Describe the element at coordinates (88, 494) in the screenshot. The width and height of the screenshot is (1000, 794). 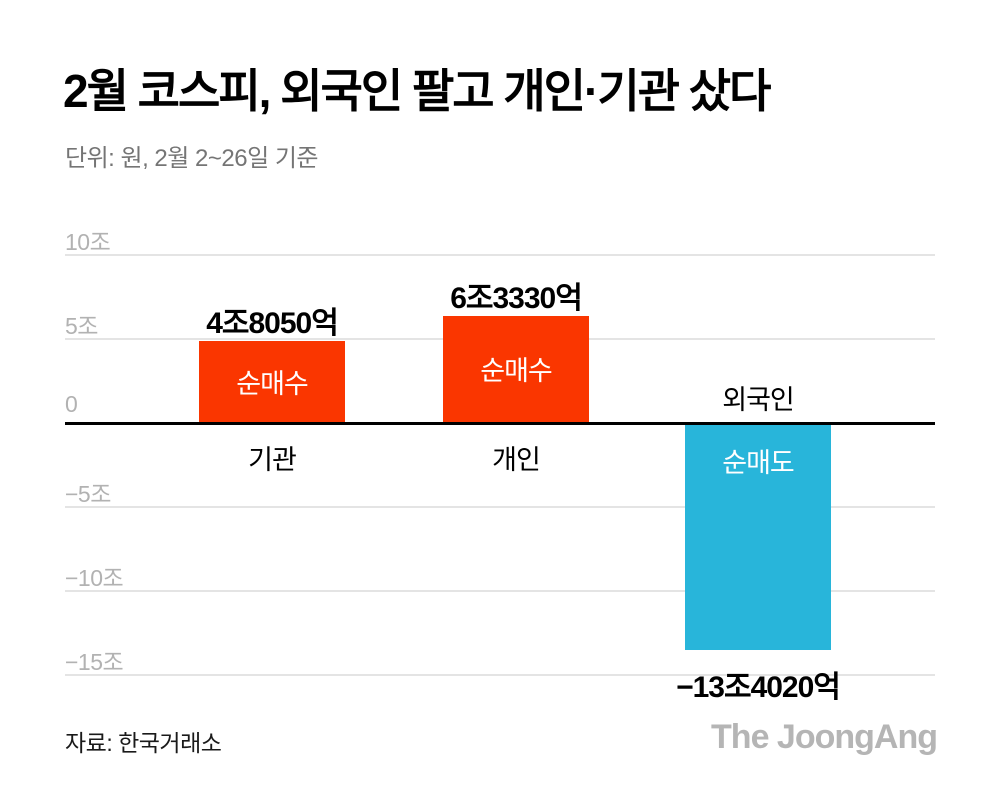
I see `y-tick-label: −5조` at that location.